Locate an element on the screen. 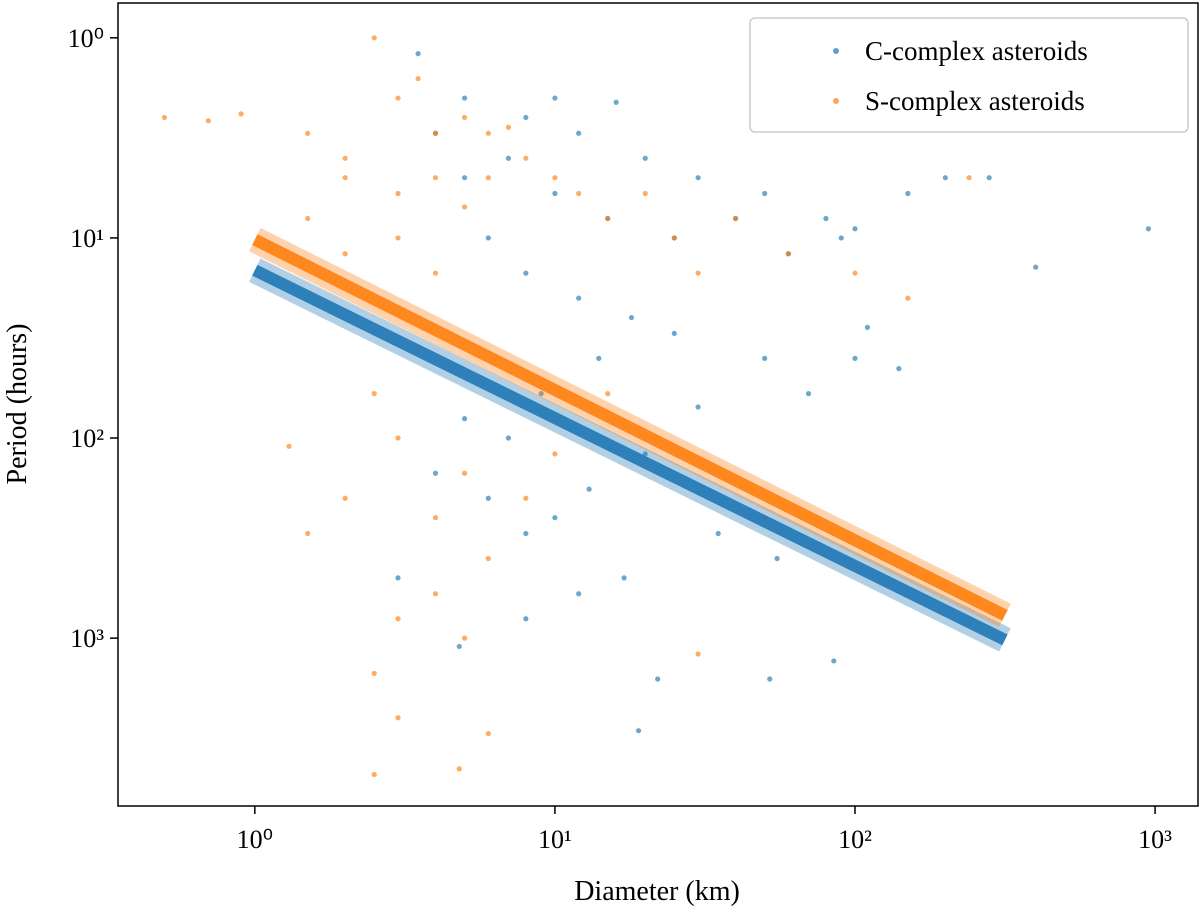 This screenshot has width=1200, height=922. y-tick-label: 10⁰ is located at coordinates (86, 38).